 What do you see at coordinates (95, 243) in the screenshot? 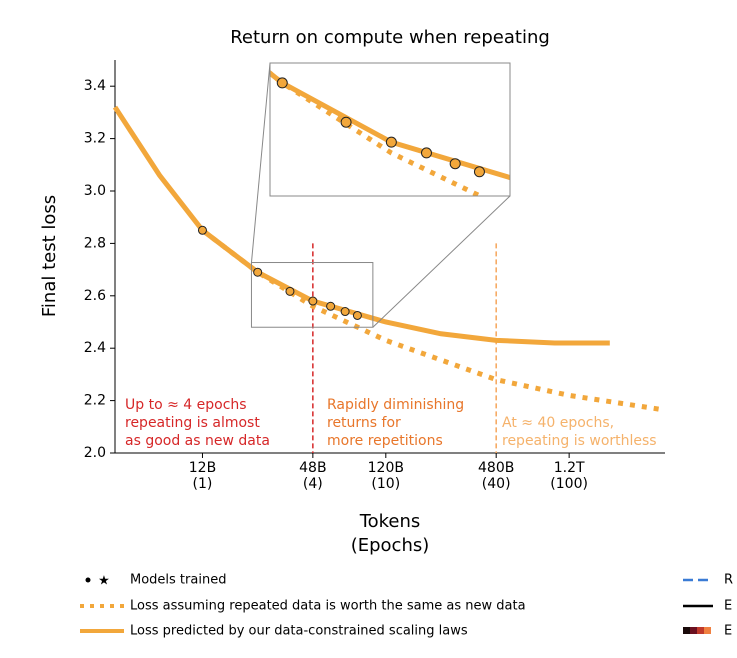
I see `y-tick-label: 2.8` at bounding box center [95, 243].